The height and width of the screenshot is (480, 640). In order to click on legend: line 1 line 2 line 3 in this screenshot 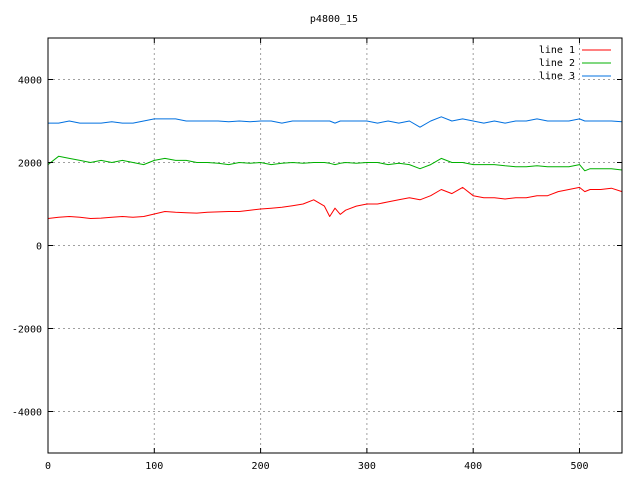, I will do `click(575, 63)`.